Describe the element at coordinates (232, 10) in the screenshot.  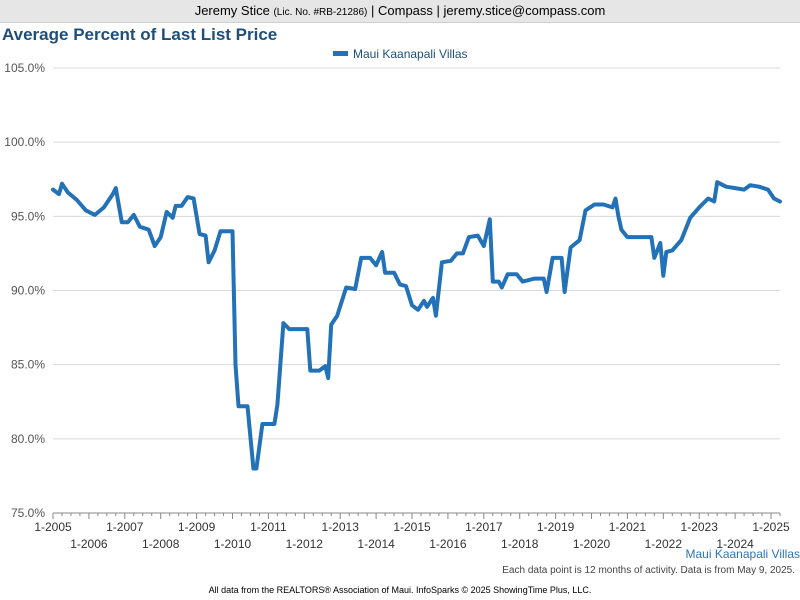
I see `agent-name: Jeremy Stice` at that location.